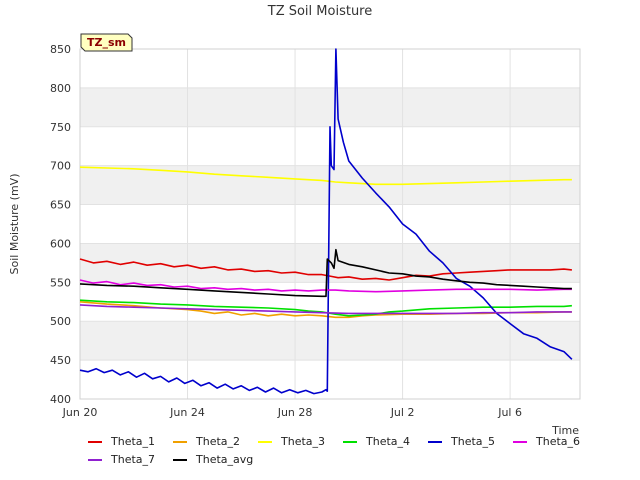  I want to click on legend-label: Theta_5, so click(473, 441).